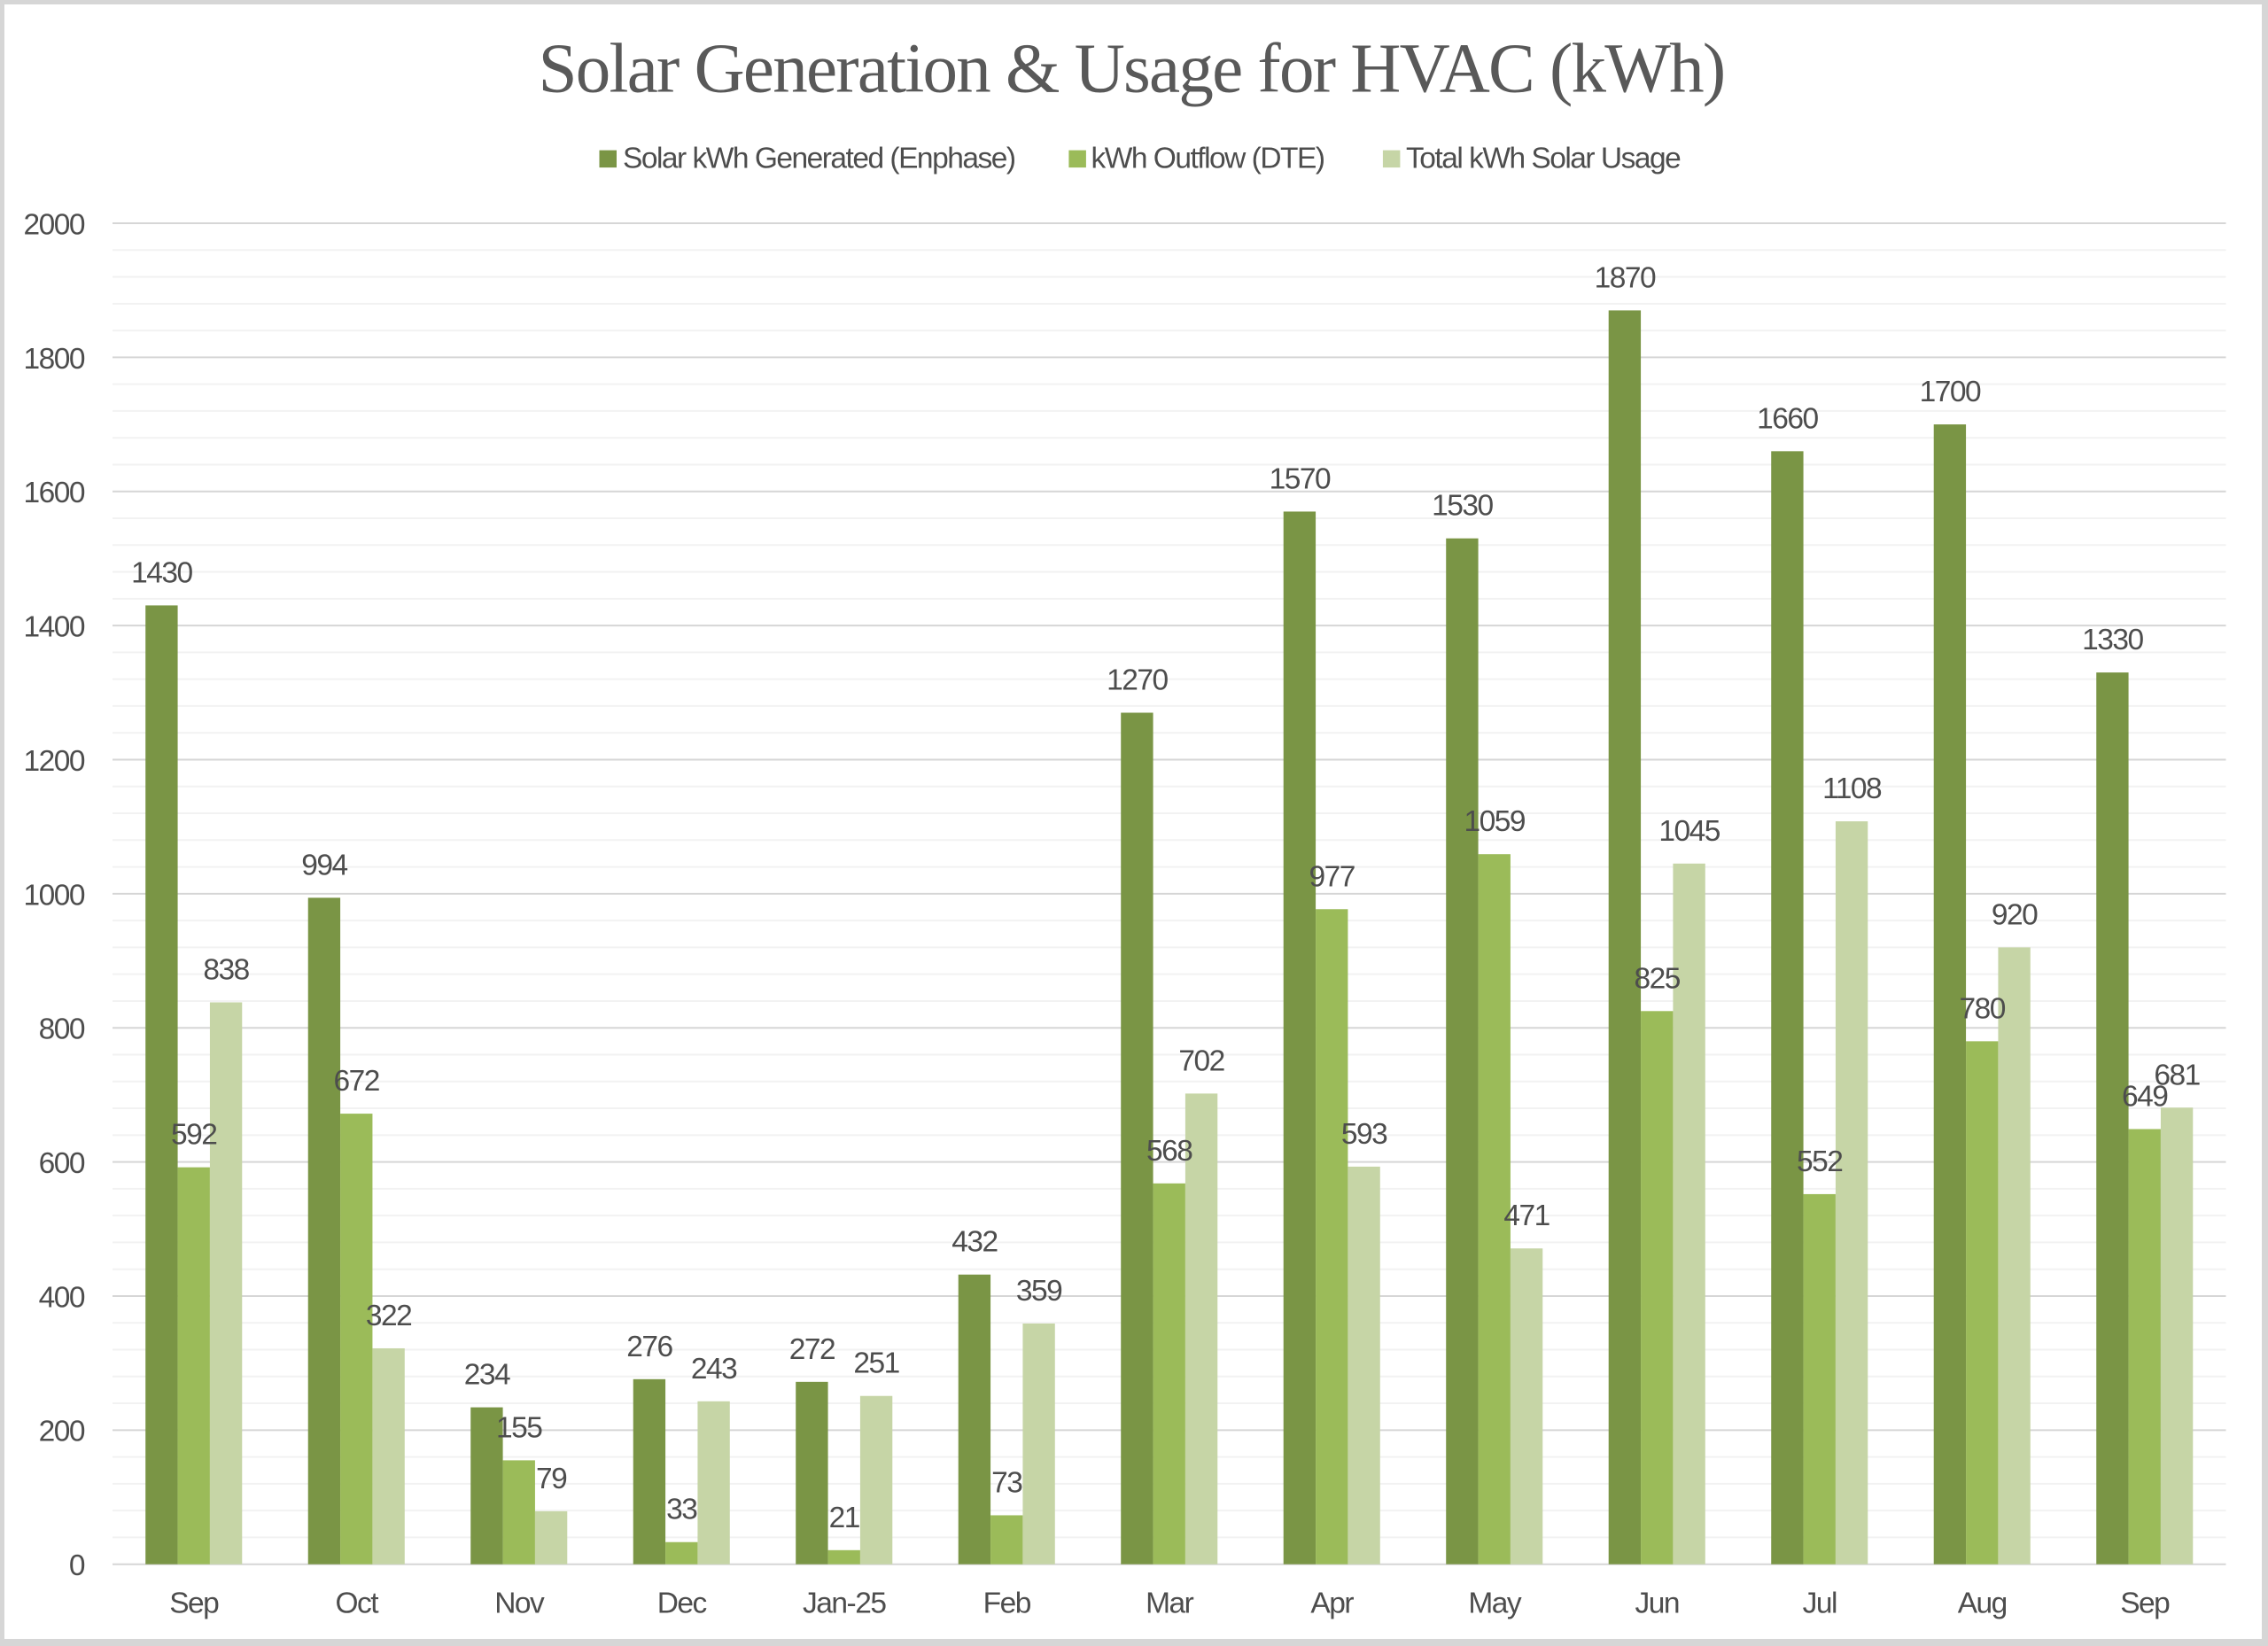  I want to click on svg-text: 592, so click(193, 1135).